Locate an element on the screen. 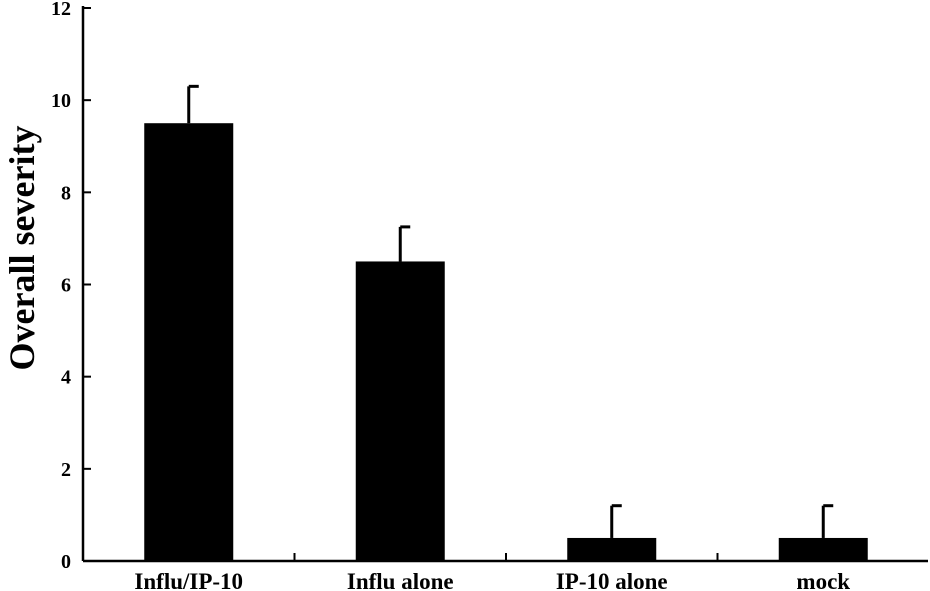  x-tick-label-mock: mock is located at coordinates (823, 580).